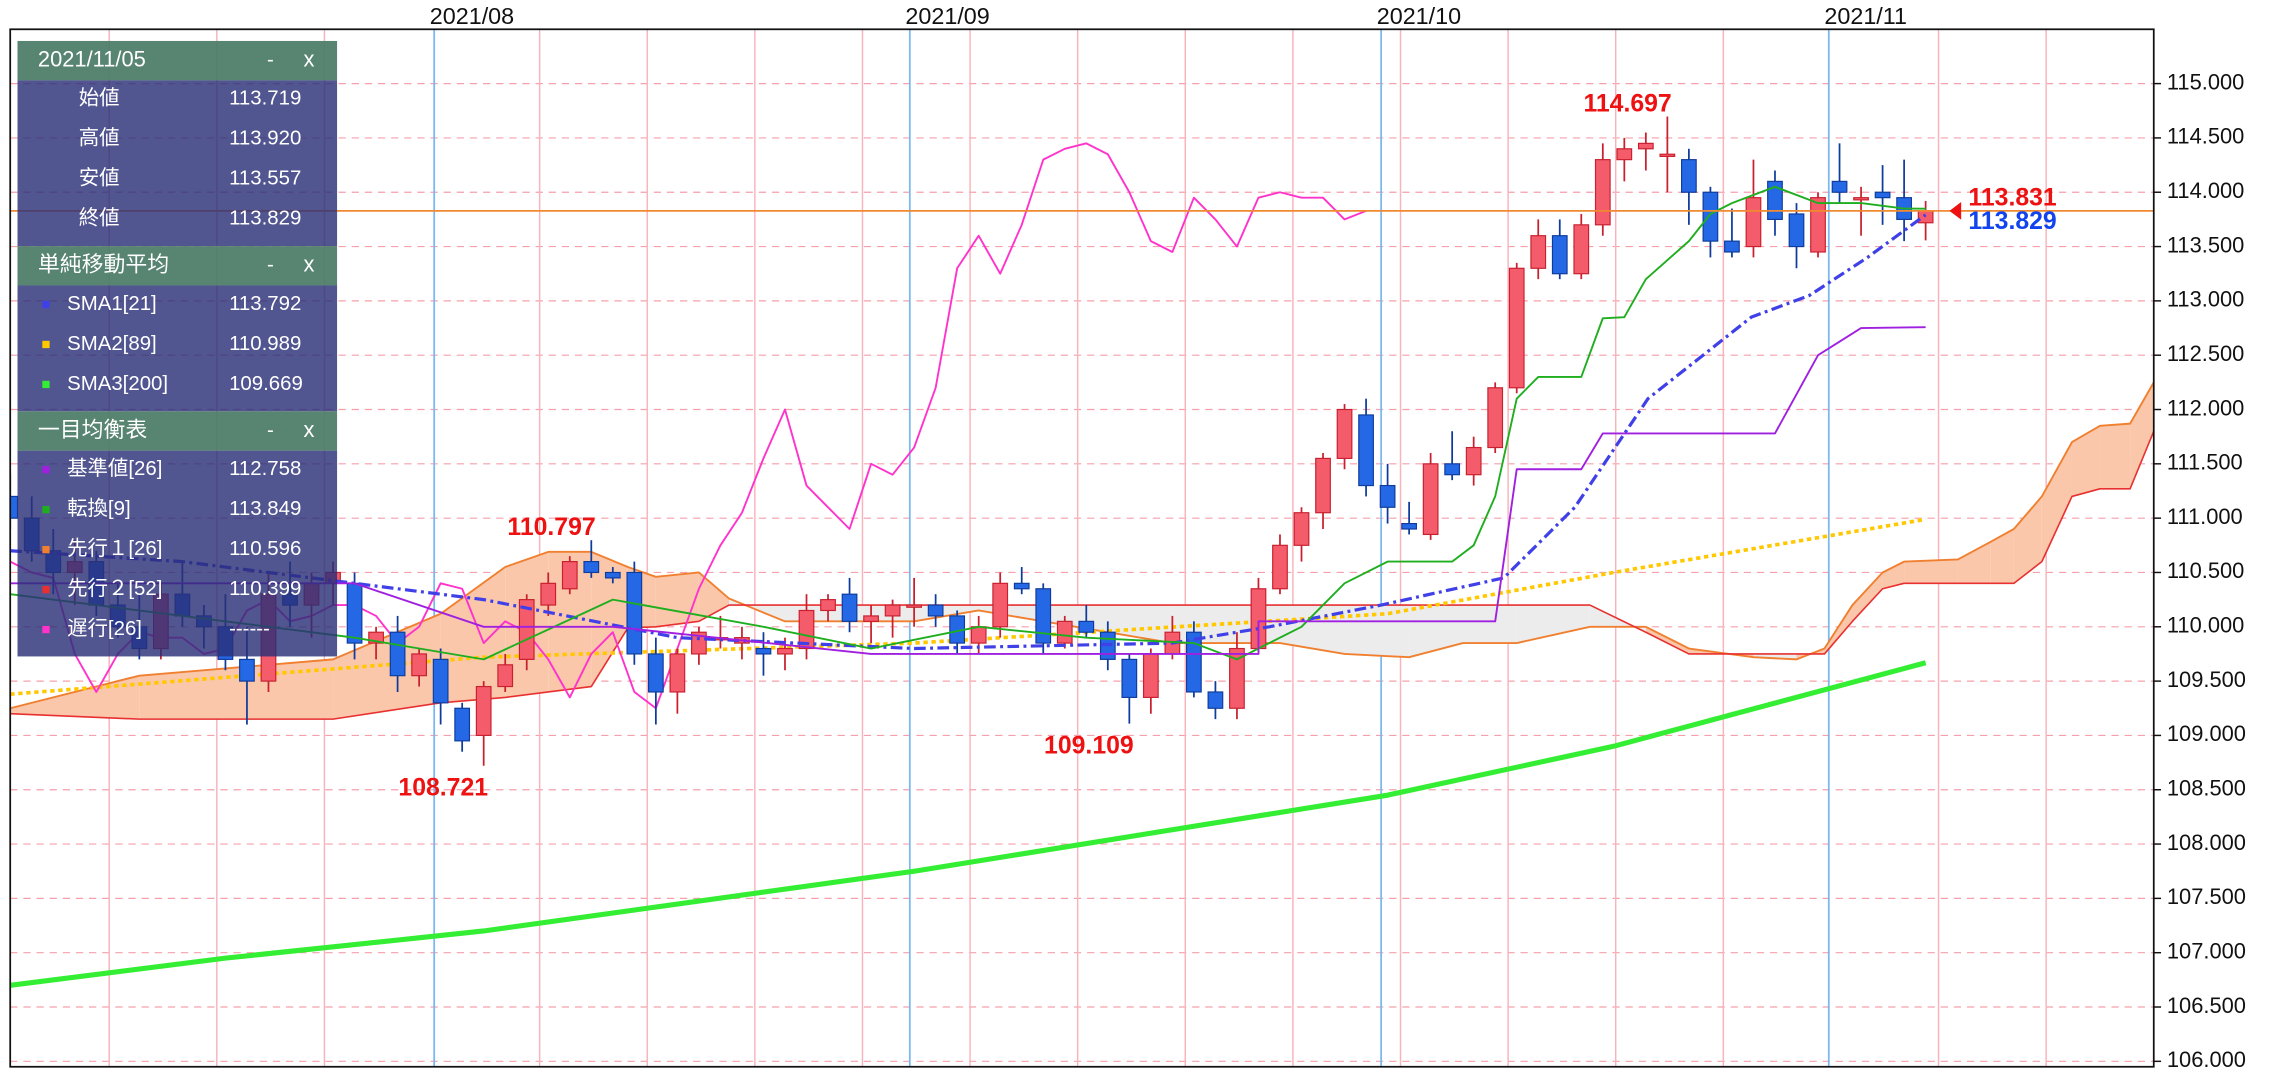 The width and height of the screenshot is (2288, 1080). I want to click on price-label: 113.831, so click(2012, 197).